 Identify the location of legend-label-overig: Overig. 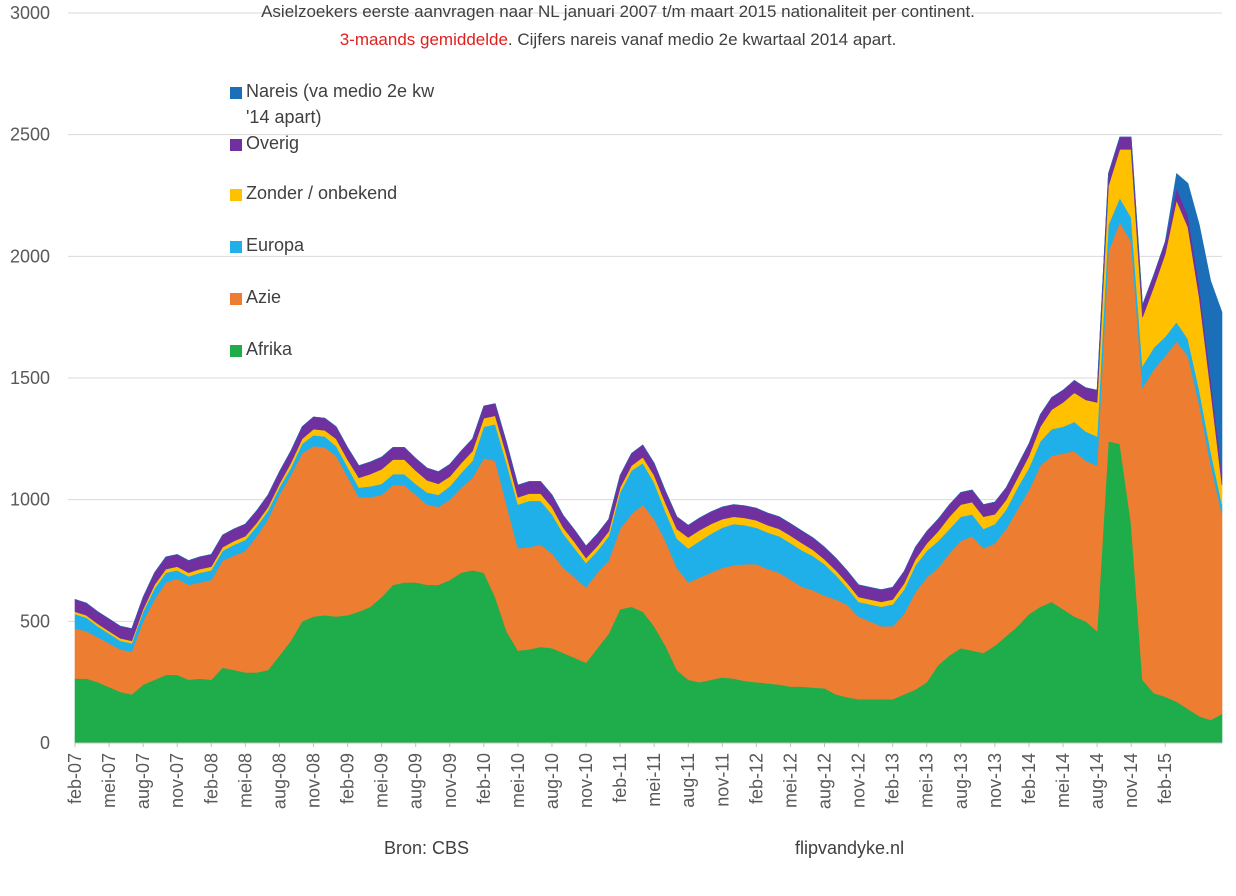
(273, 143).